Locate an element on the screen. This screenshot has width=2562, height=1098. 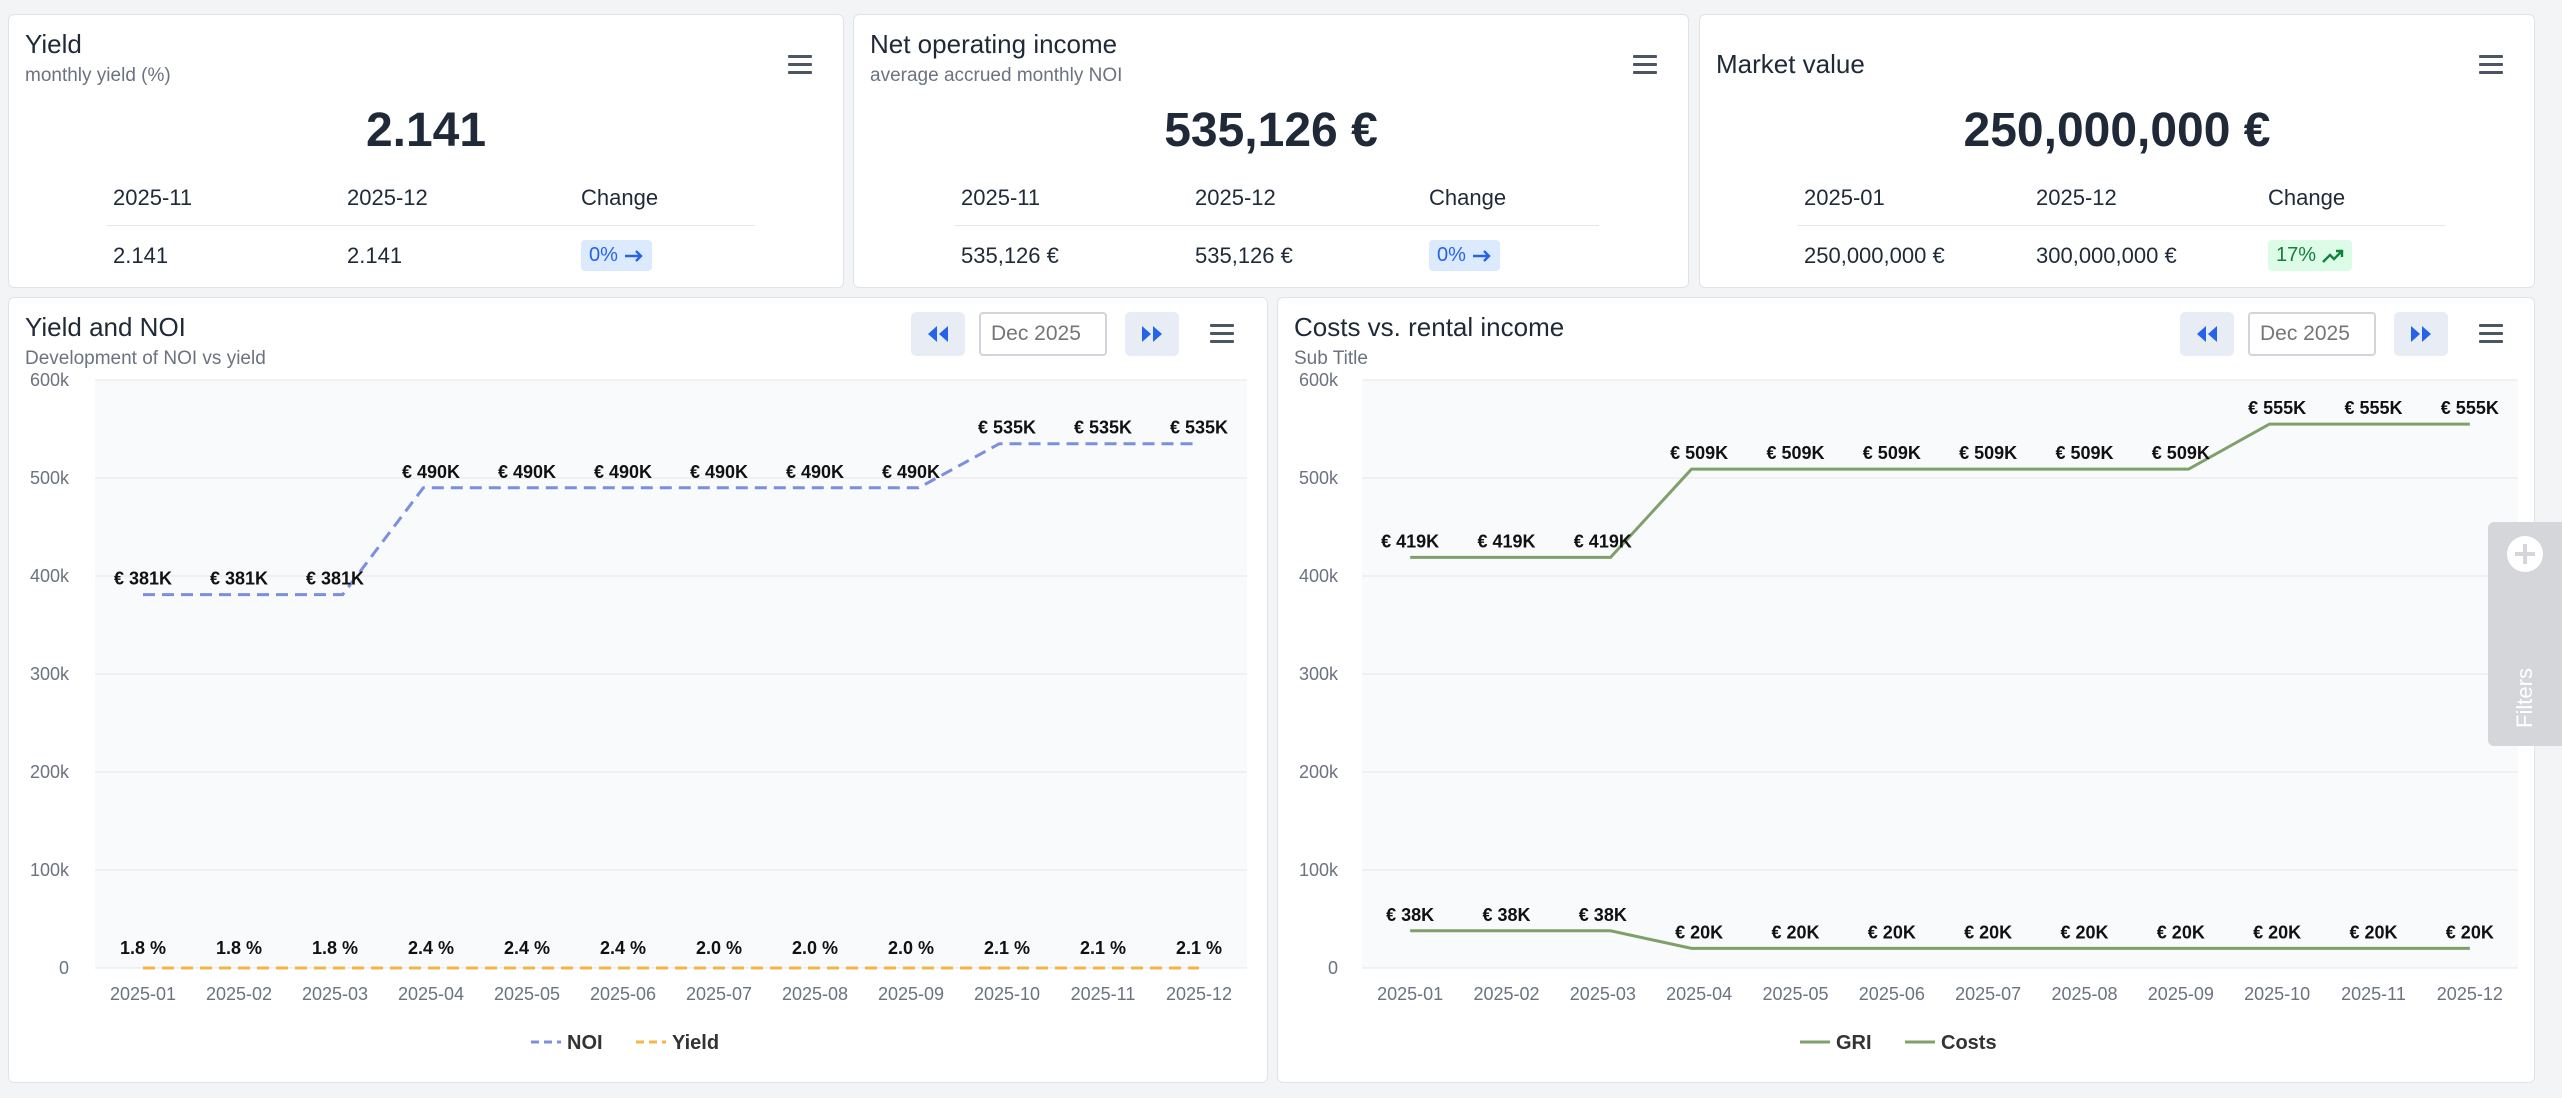
data-label: 2.1 % is located at coordinates (1199, 948).